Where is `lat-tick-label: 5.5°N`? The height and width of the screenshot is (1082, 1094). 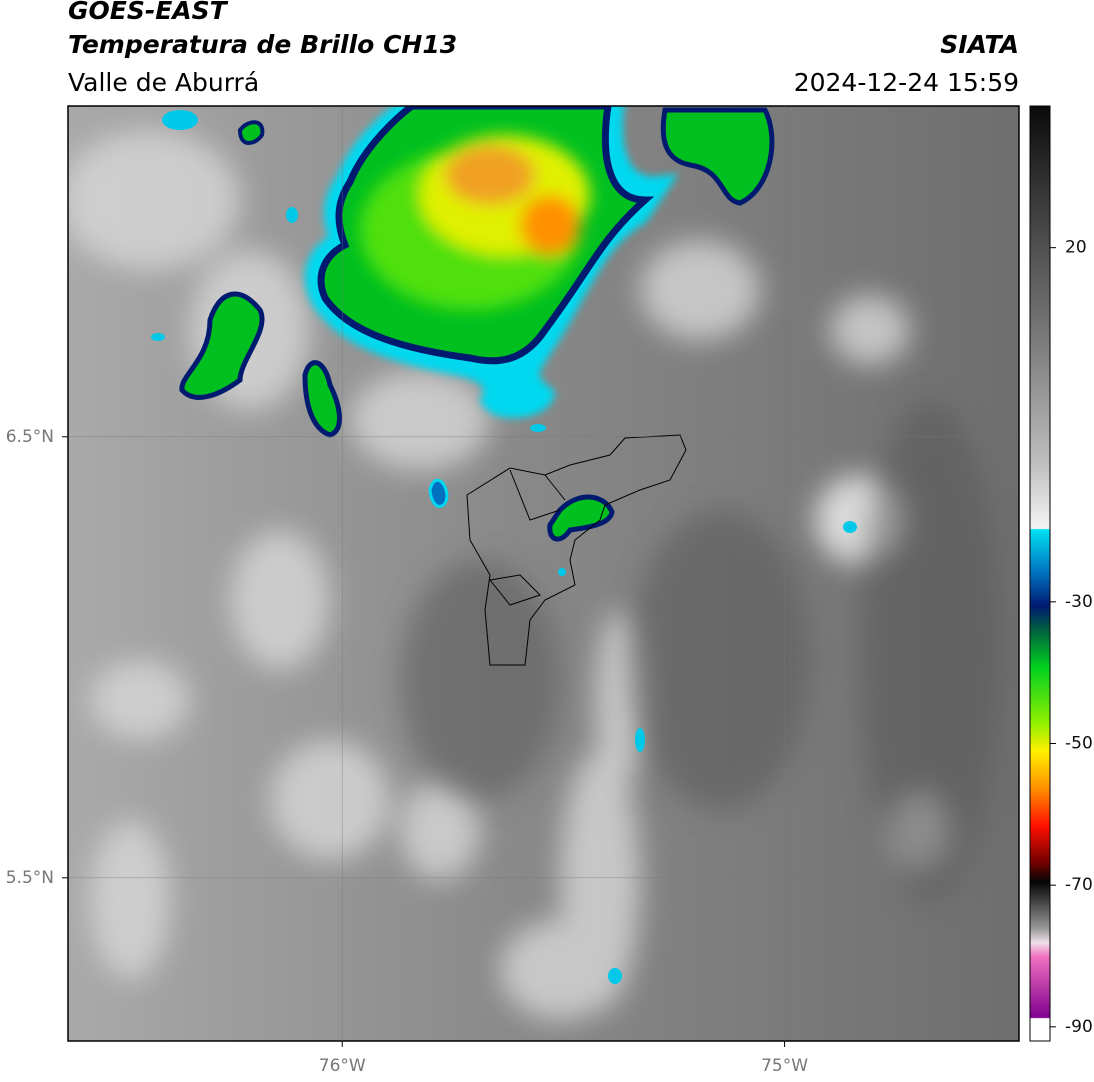 lat-tick-label: 5.5°N is located at coordinates (30, 878).